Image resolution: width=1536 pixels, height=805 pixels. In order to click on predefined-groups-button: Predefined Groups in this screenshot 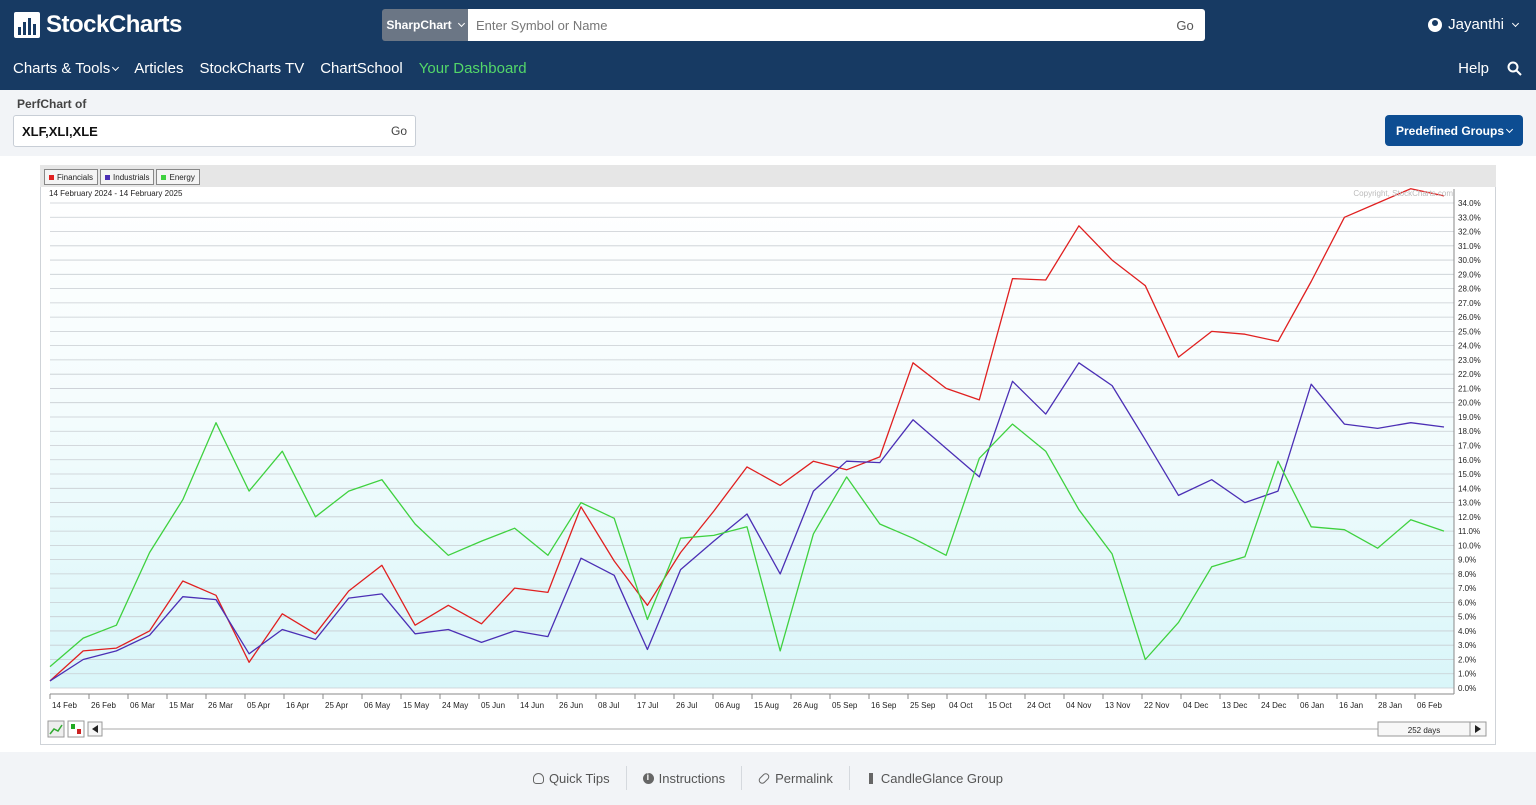, I will do `click(1454, 130)`.